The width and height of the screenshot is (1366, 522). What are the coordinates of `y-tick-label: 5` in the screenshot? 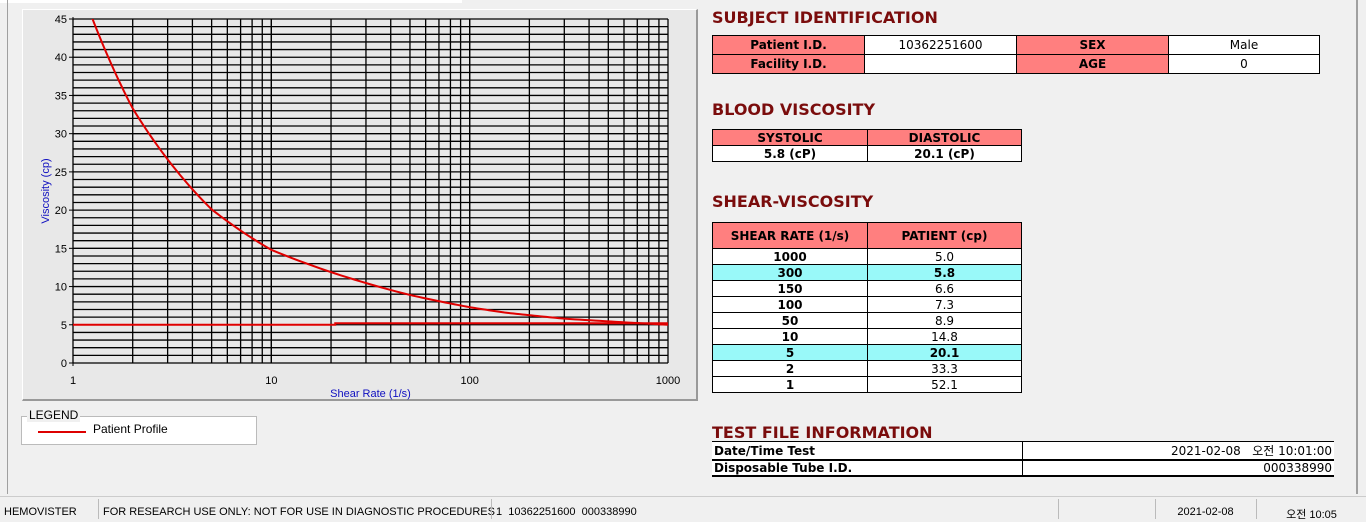 It's located at (64, 326).